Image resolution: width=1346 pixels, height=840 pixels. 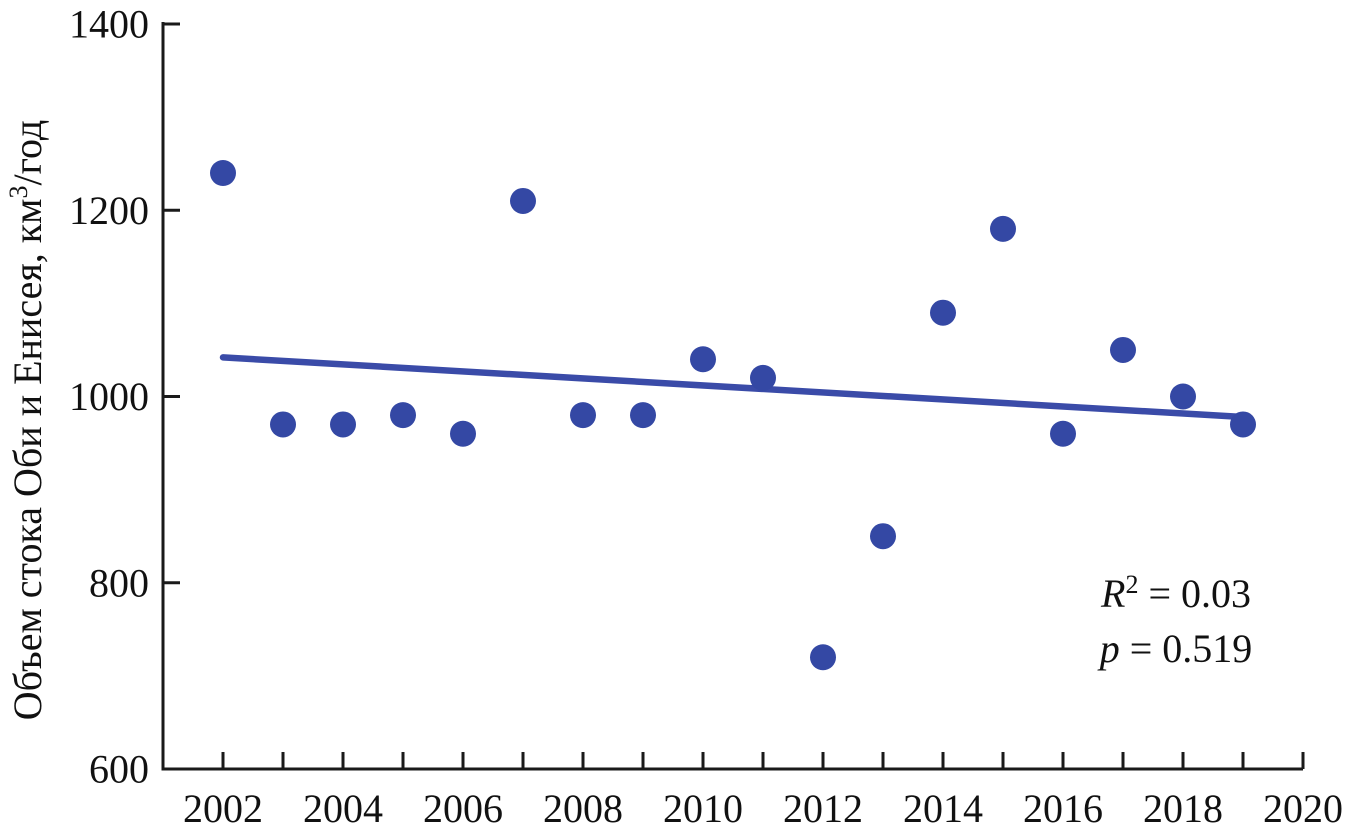 I want to click on x-tick-label: 2012, so click(x=823, y=808).